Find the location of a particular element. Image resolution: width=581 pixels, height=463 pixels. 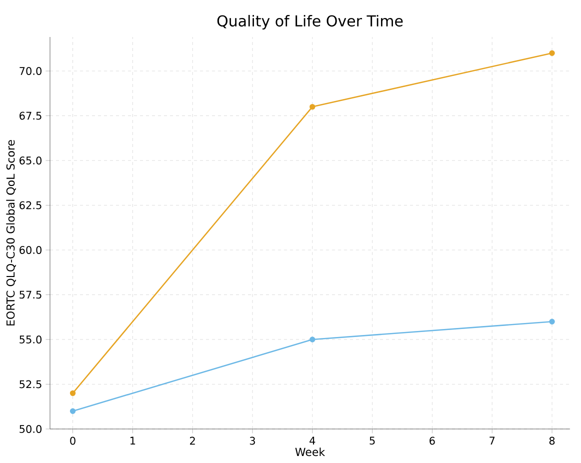

y-tick-label: 67.5 is located at coordinates (31, 116).